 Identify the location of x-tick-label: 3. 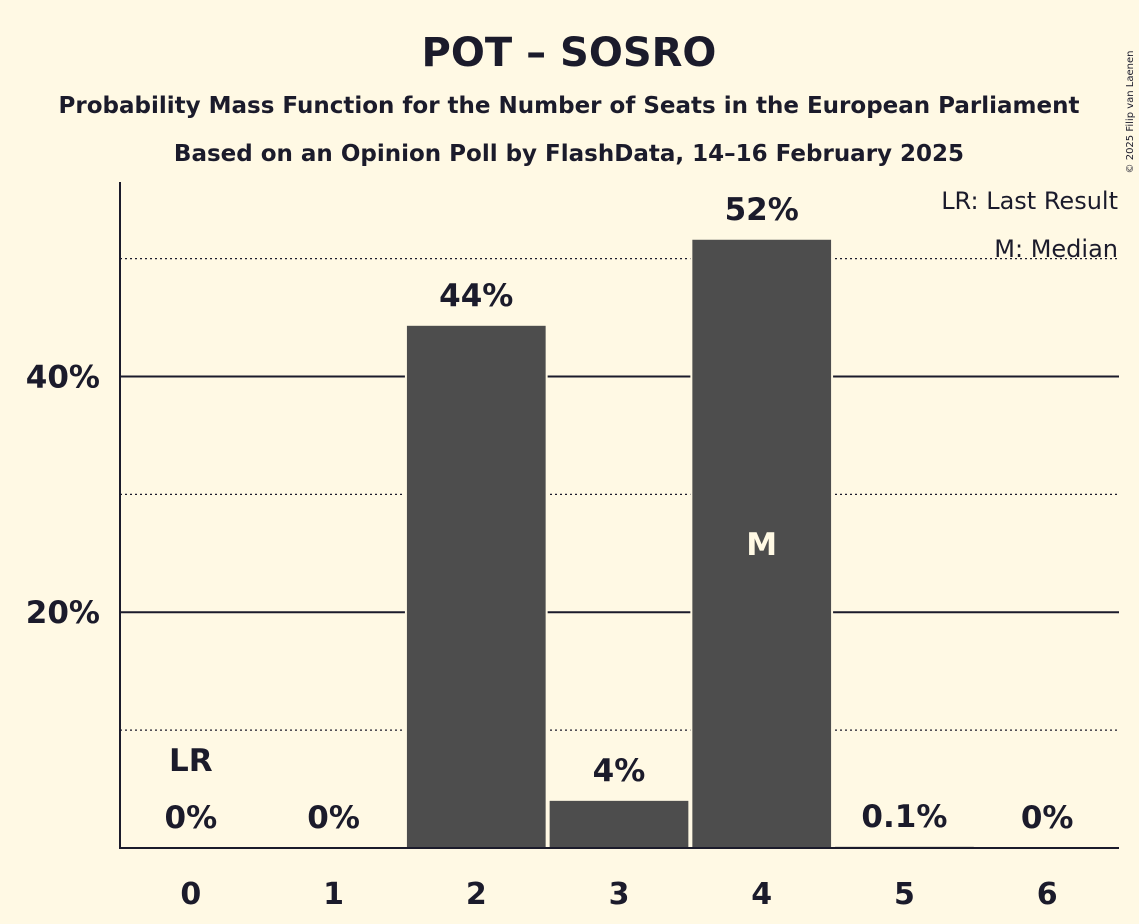
(619, 894).